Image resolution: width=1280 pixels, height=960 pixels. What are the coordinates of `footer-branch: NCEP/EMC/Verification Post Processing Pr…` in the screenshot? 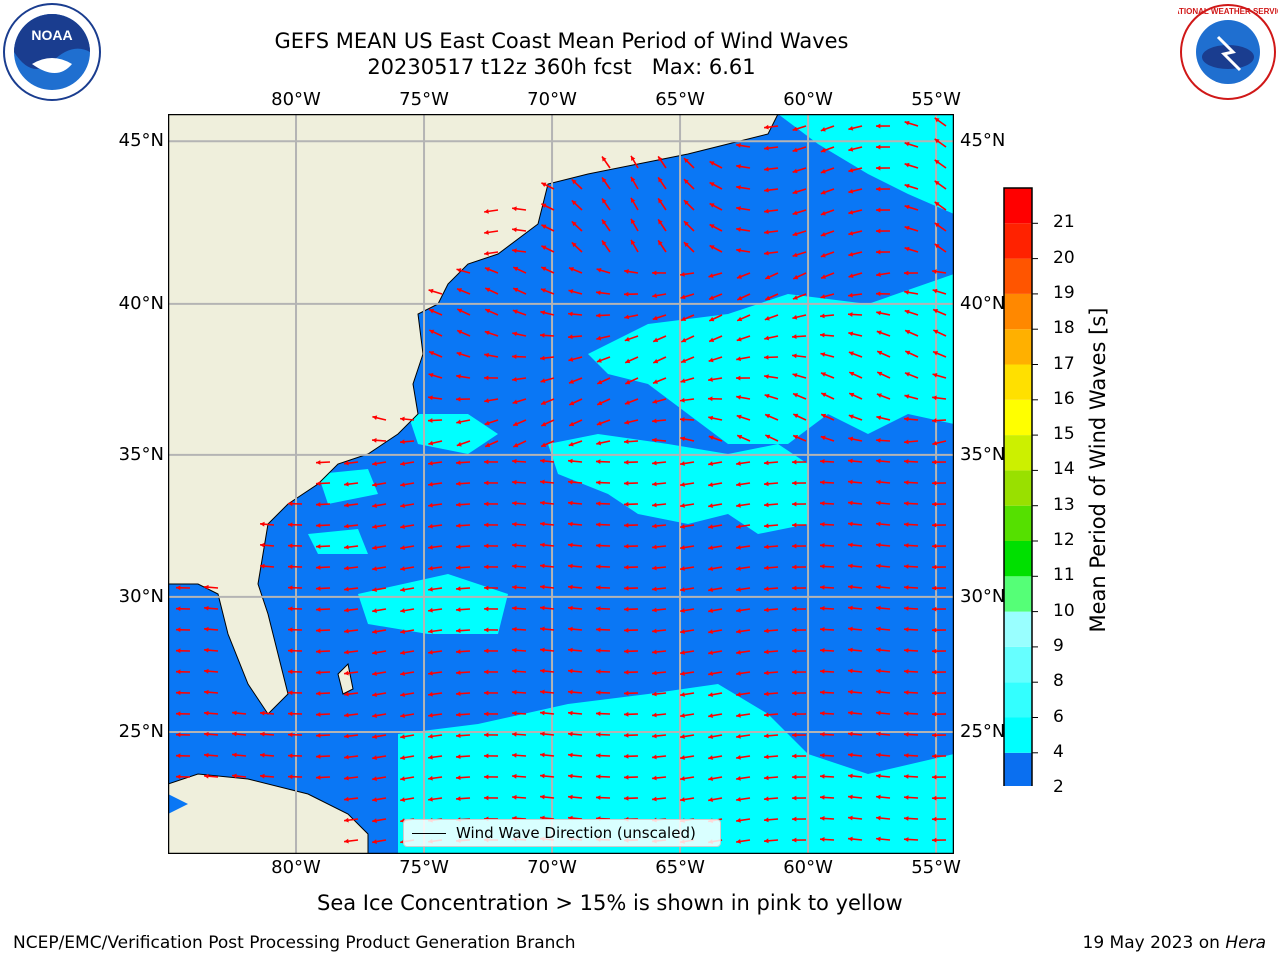 It's located at (294, 943).